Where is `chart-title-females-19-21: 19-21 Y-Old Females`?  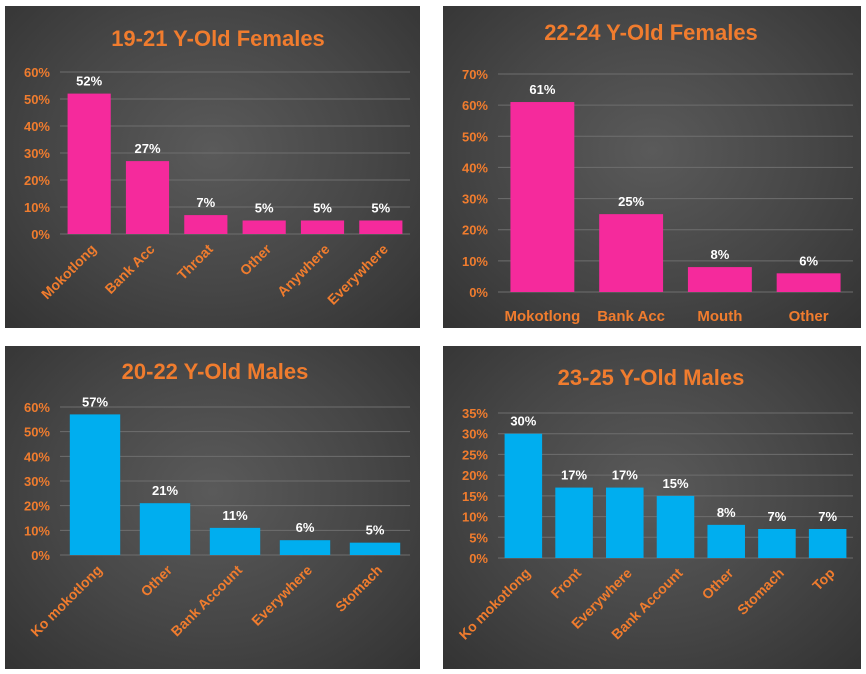
chart-title-females-19-21: 19-21 Y-Old Females is located at coordinates (218, 38).